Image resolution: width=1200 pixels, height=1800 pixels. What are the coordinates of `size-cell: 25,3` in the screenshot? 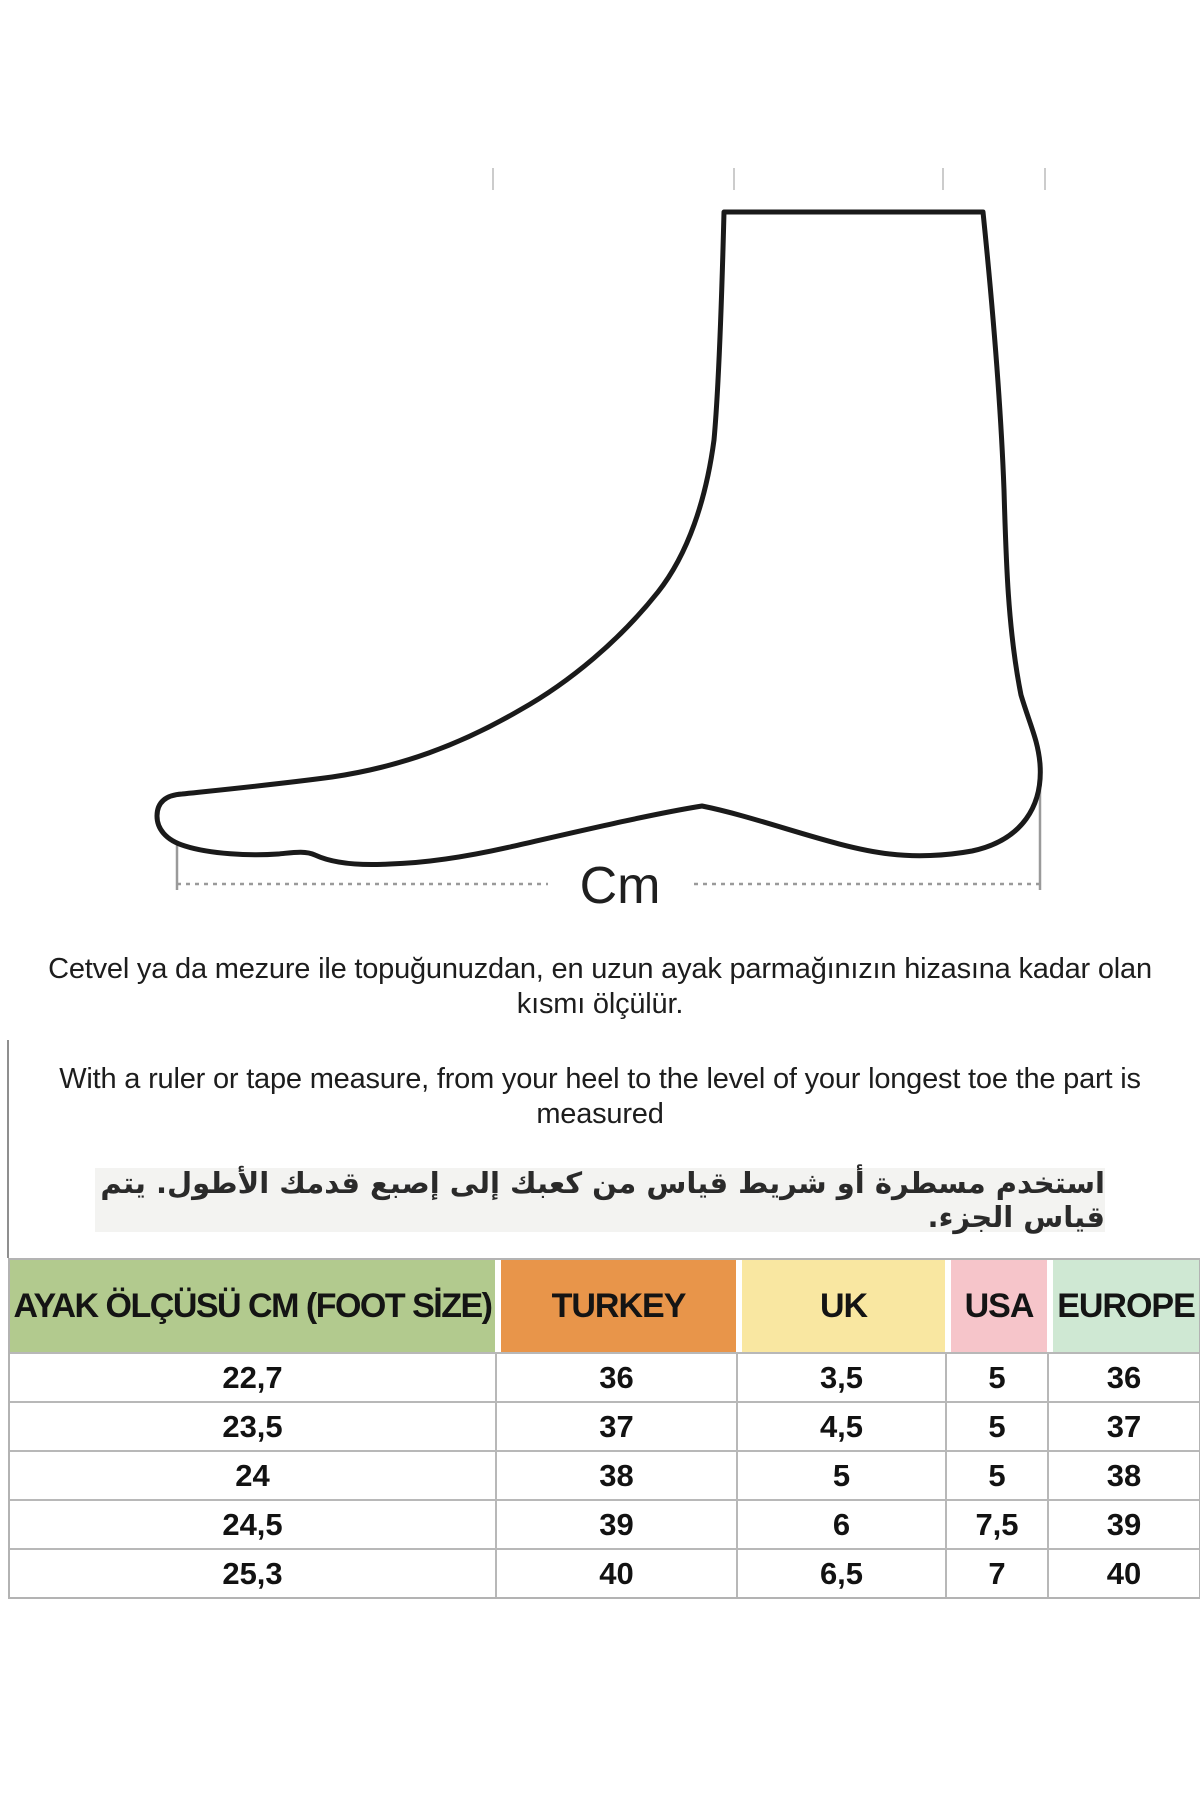 It's located at (252, 1572).